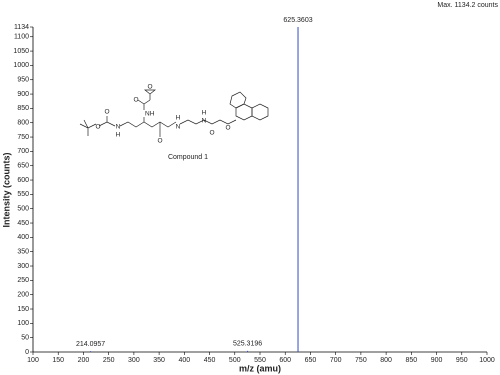 This screenshot has height=375, width=500. Describe the element at coordinates (23, 94) in the screenshot. I see `y-tick-label: 900` at that location.